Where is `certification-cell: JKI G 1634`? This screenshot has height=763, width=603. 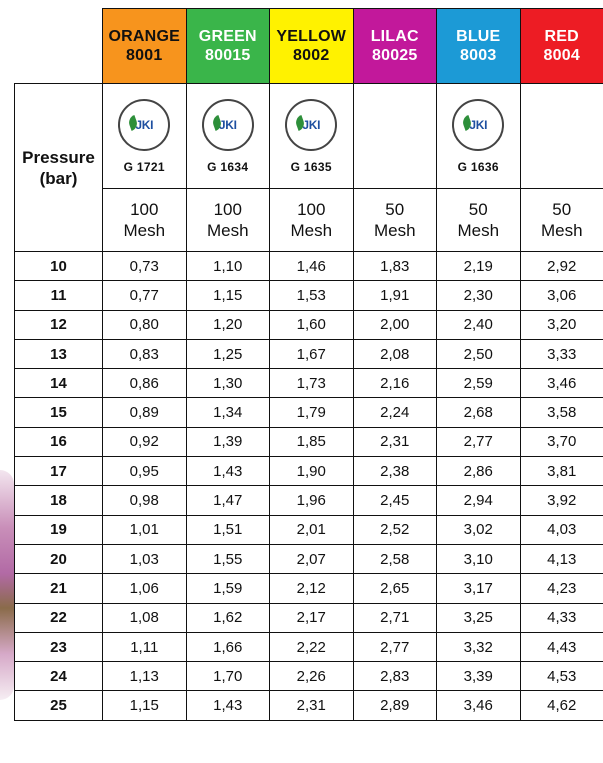 certification-cell: JKI G 1634 is located at coordinates (228, 136).